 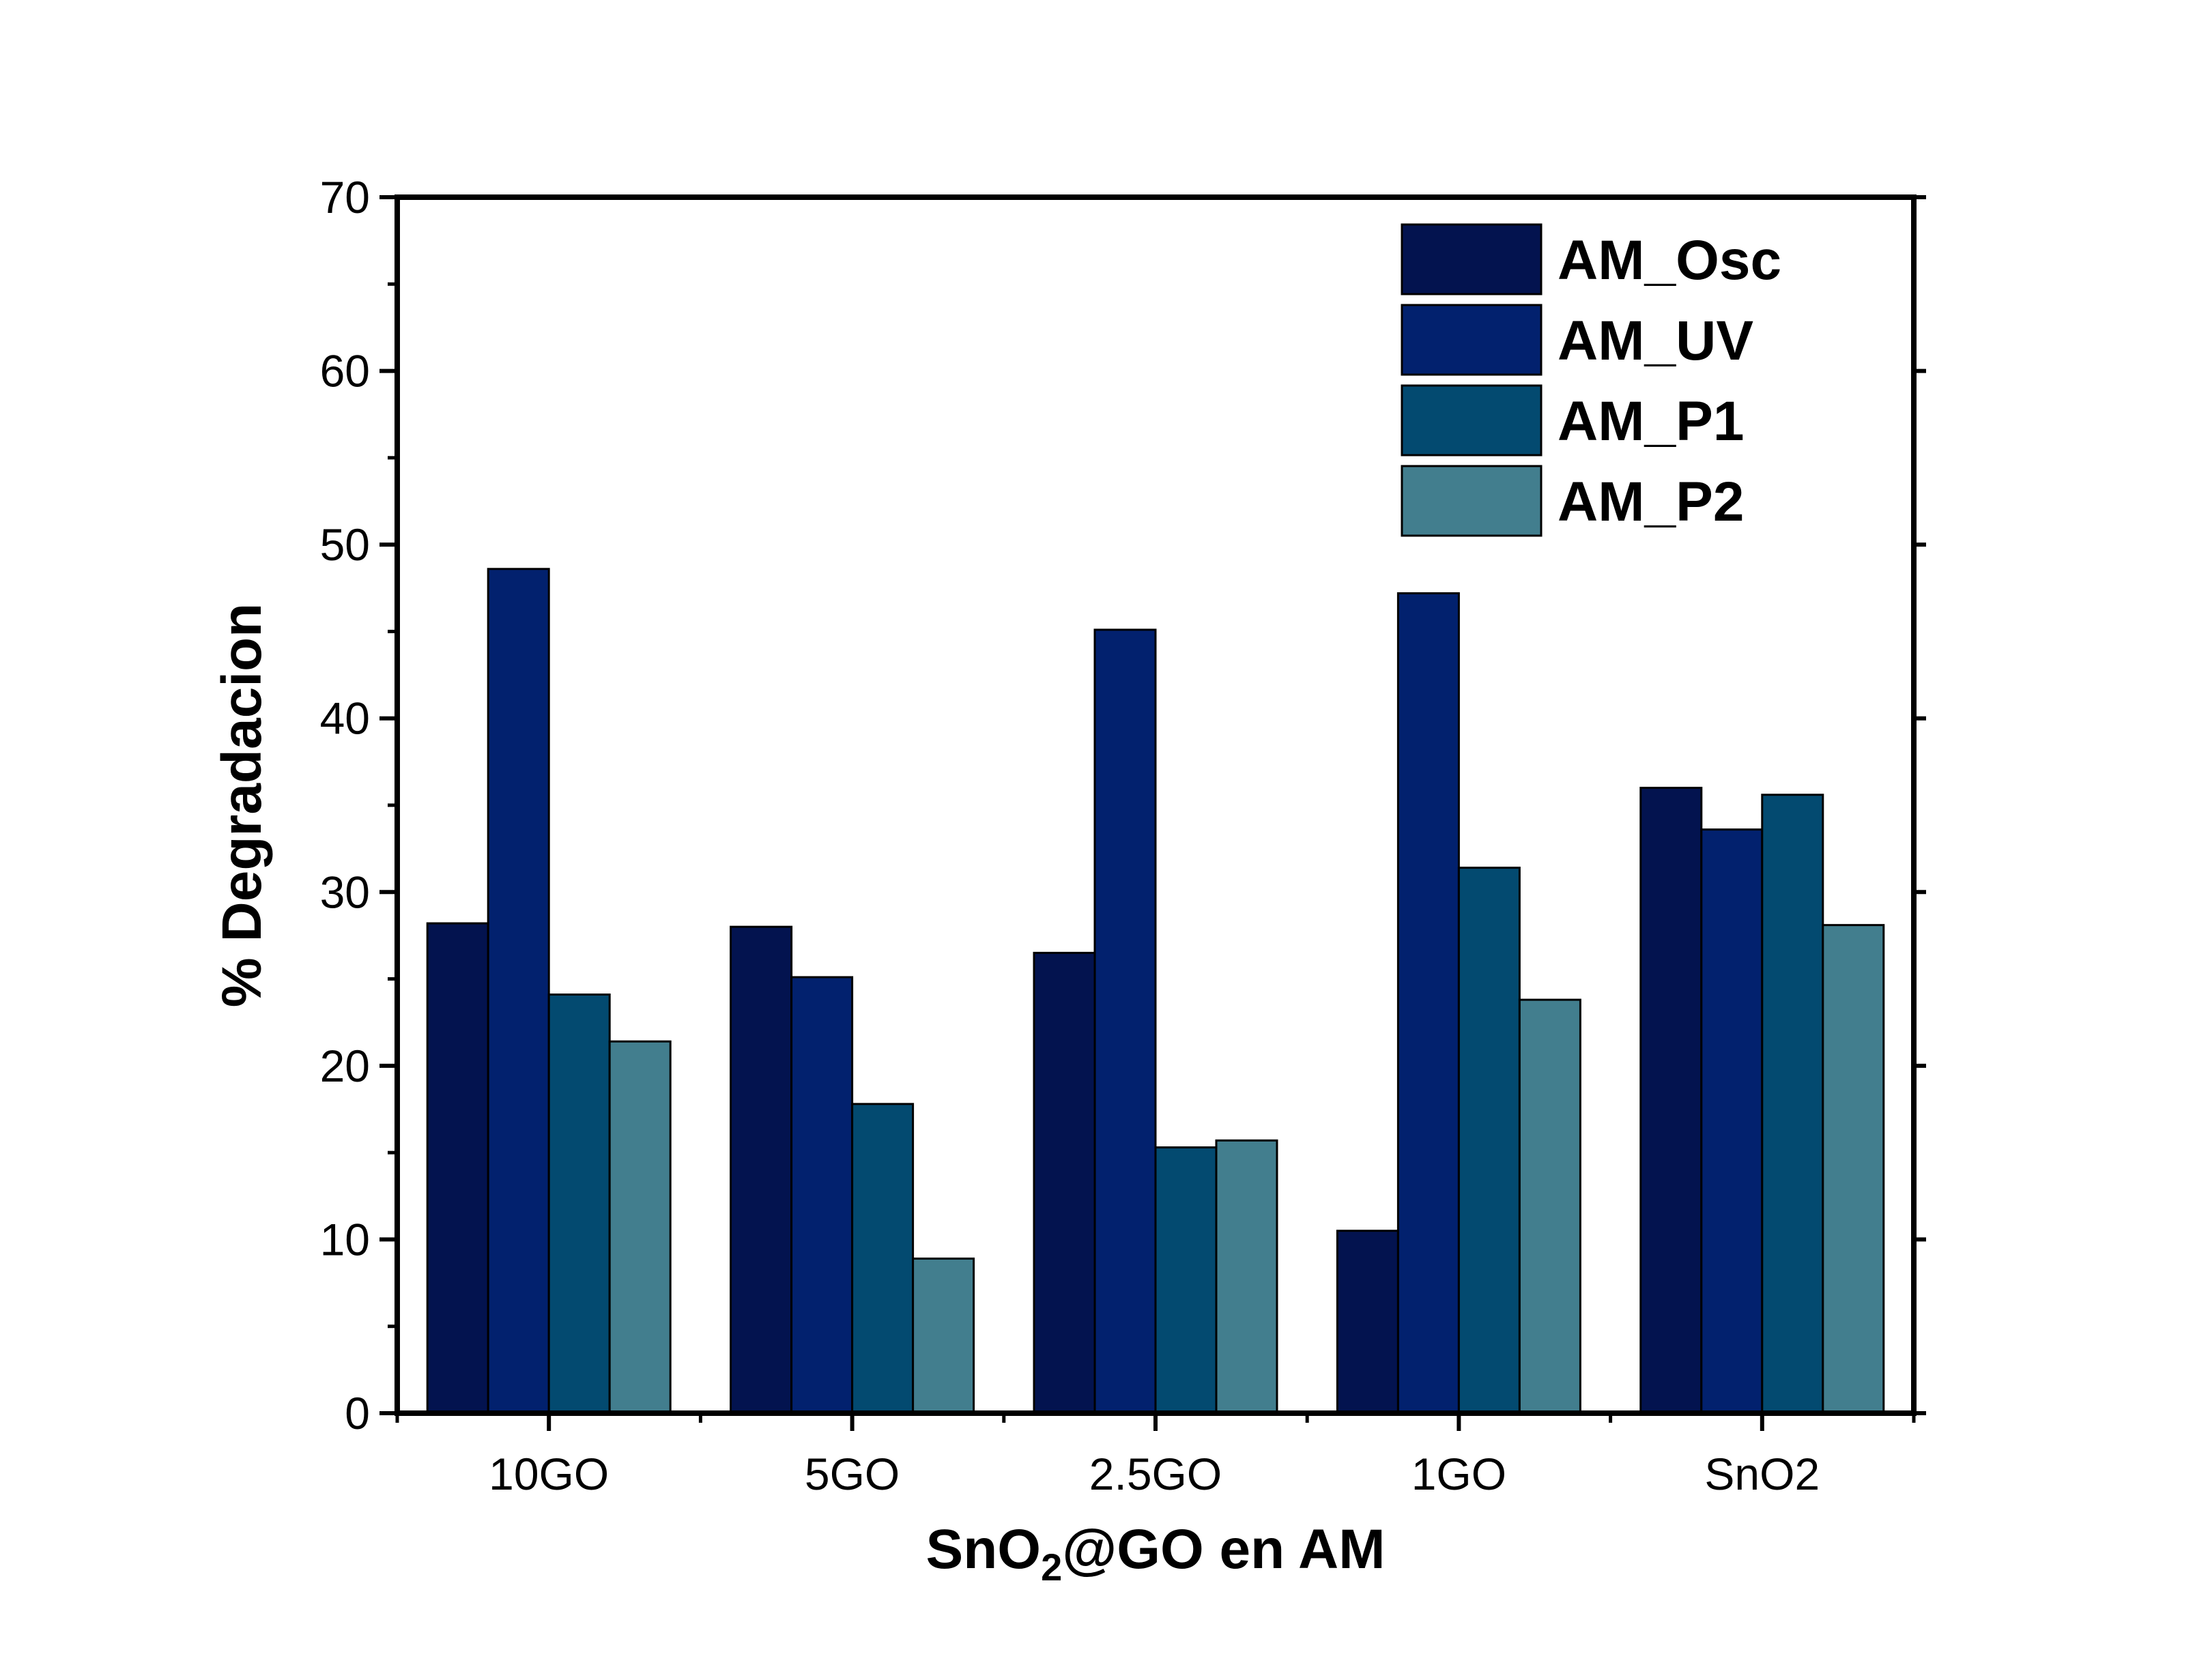 What do you see at coordinates (579, 1204) in the screenshot?
I see `bar-AM_P1-10GO` at bounding box center [579, 1204].